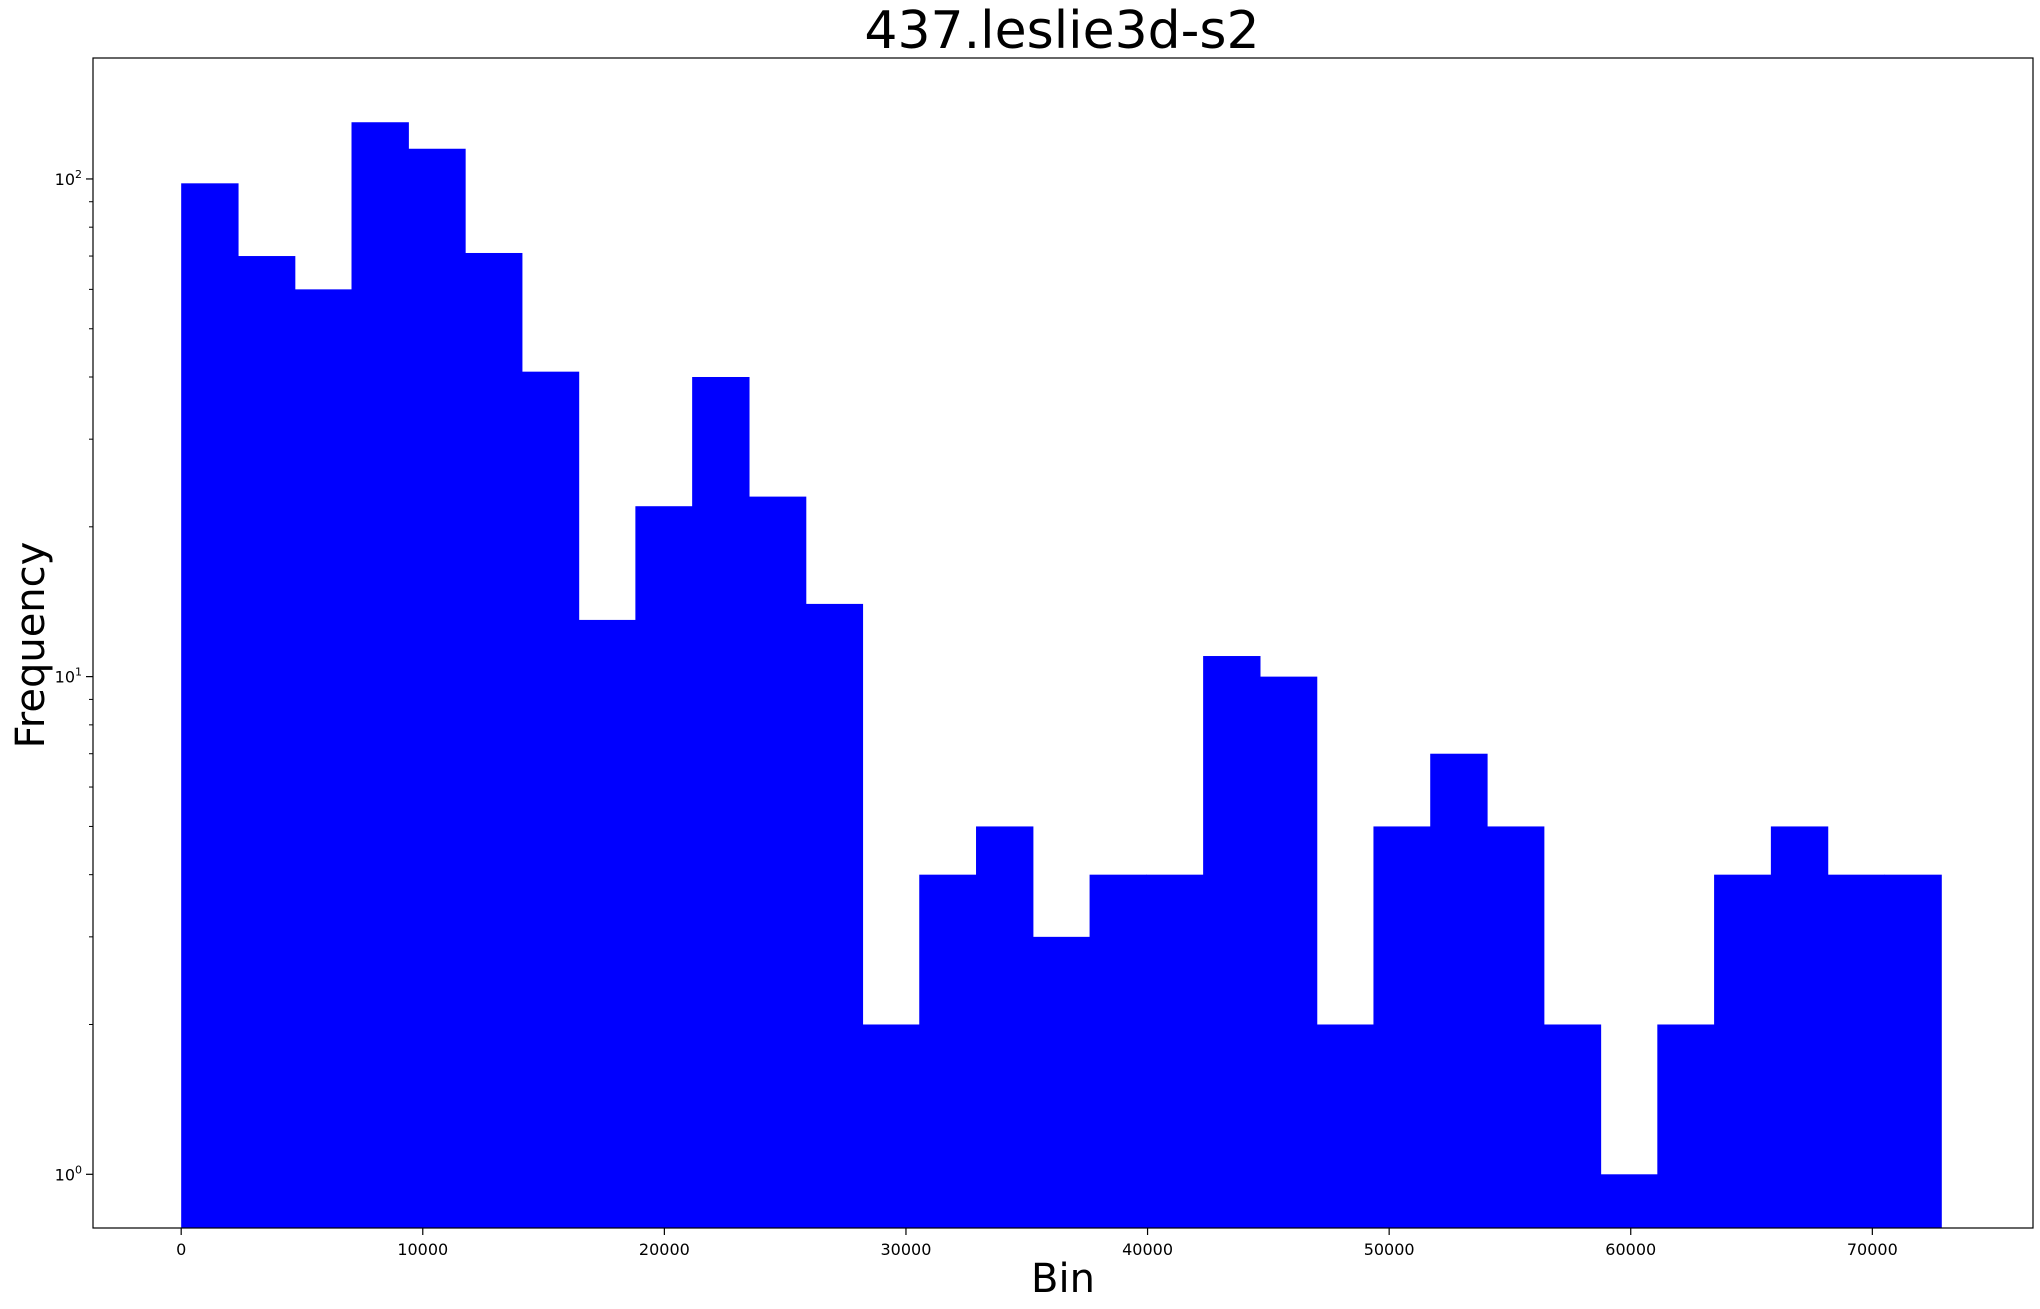 Image resolution: width=2040 pixels, height=1309 pixels. Describe the element at coordinates (664, 1249) in the screenshot. I see `x-tick-label: 20000` at that location.